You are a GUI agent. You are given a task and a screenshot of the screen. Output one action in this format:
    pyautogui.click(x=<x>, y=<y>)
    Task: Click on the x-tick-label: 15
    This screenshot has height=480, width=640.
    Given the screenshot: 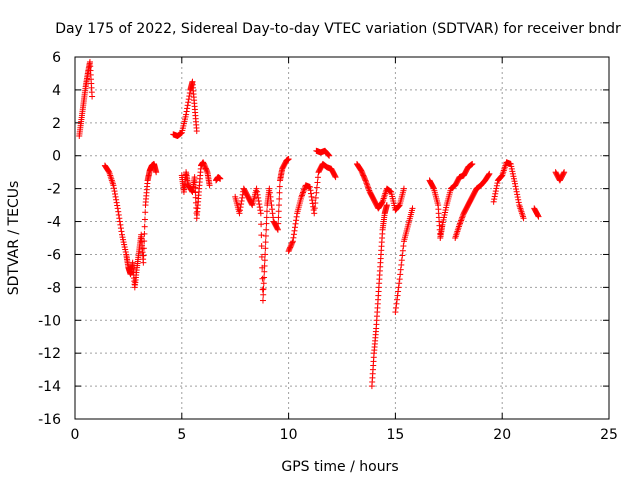 What is the action you would take?
    pyautogui.click(x=395, y=435)
    